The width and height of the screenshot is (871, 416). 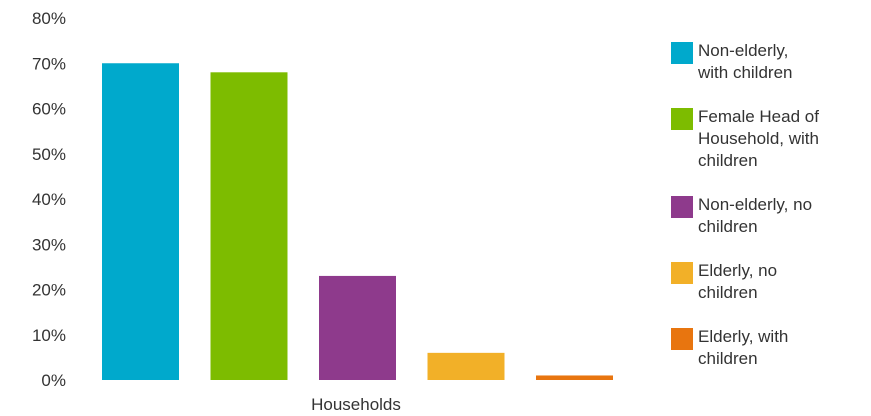 I want to click on y-tick-label: 40%, so click(x=49, y=199).